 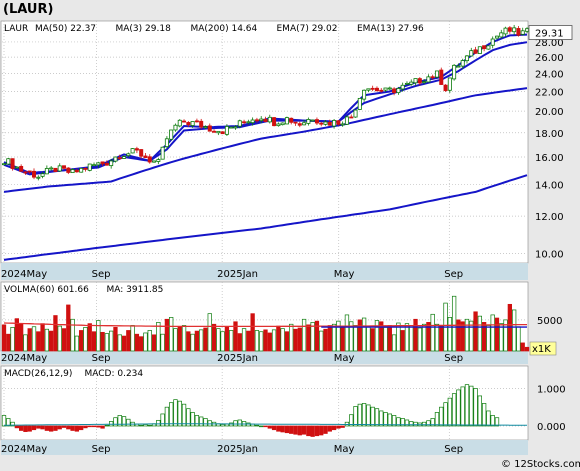 What do you see at coordinates (65, 29) in the screenshot?
I see `price-legend-item: MA(50) 22.37` at bounding box center [65, 29].